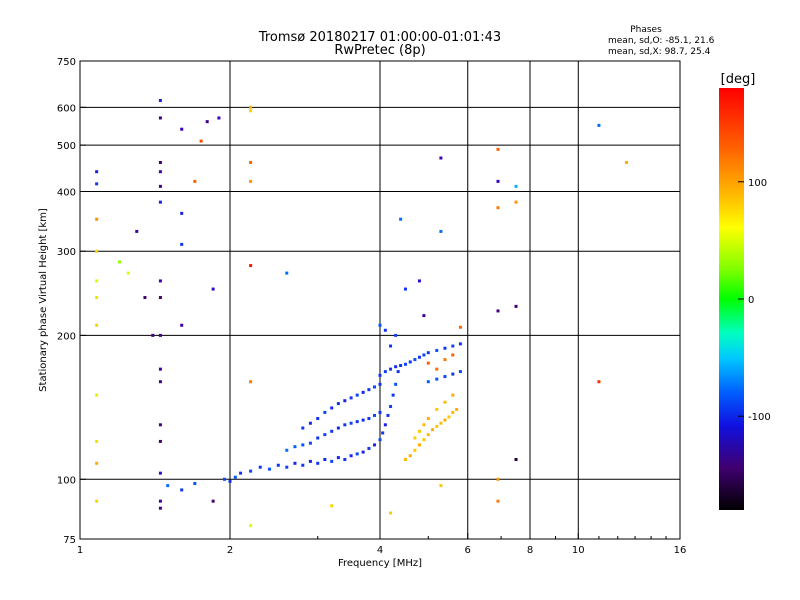 The image size is (800, 600). I want to click on stats-line-x: mean, sd,X: 98.7, 25.4, so click(659, 52).